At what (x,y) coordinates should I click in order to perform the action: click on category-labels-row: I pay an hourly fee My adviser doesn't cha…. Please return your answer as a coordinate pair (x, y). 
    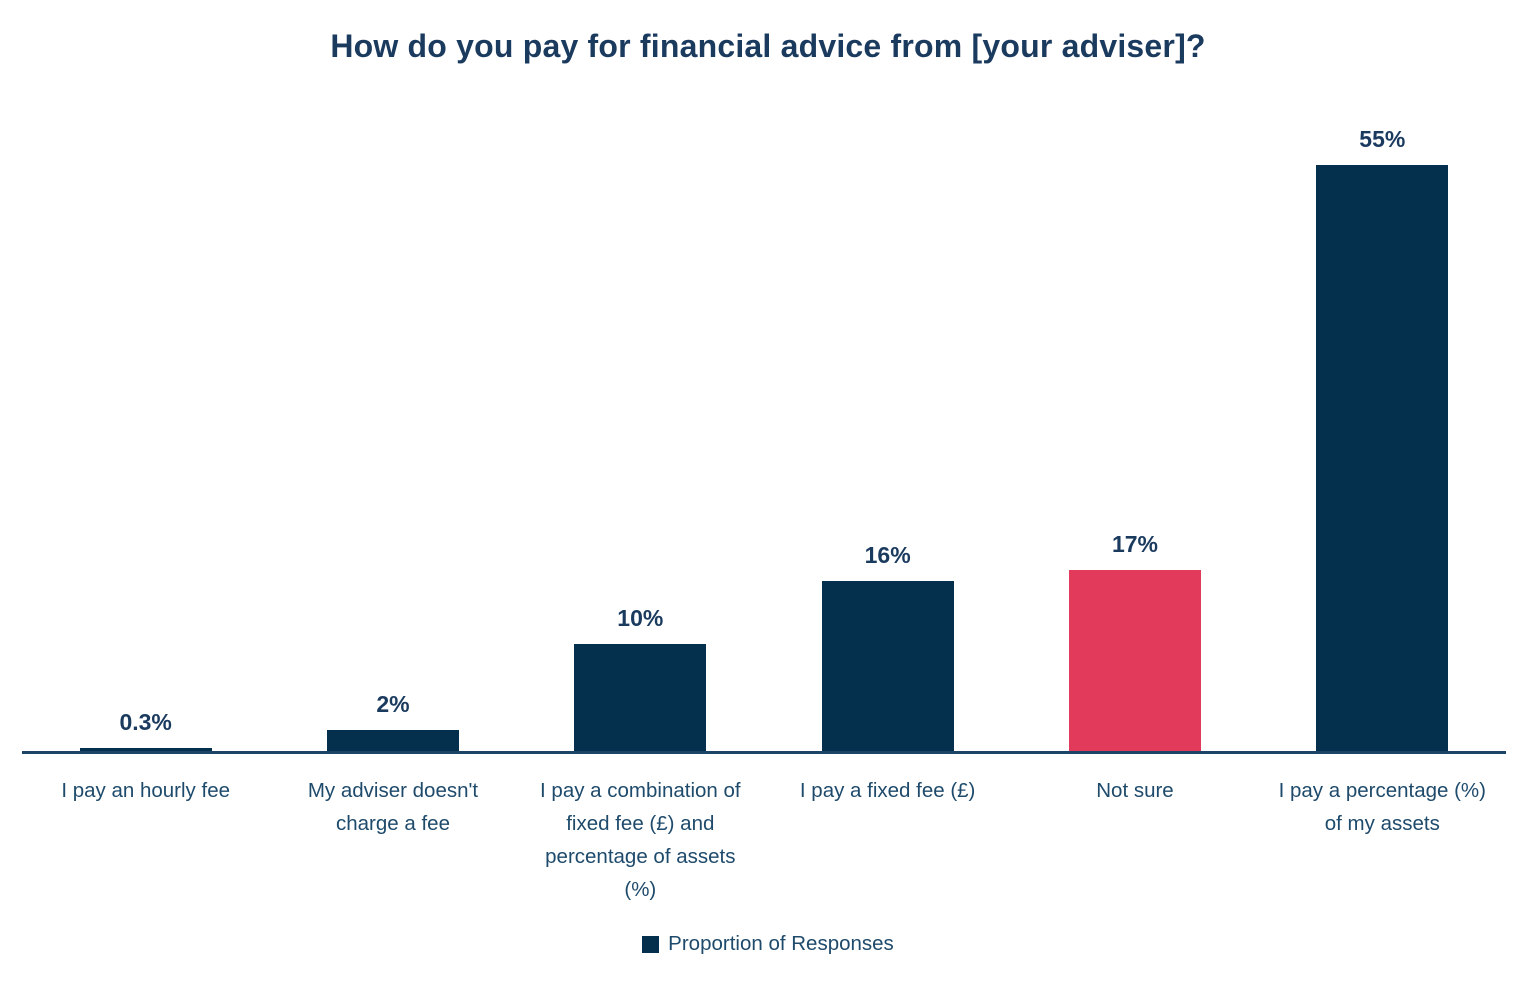
    Looking at the image, I should click on (764, 830).